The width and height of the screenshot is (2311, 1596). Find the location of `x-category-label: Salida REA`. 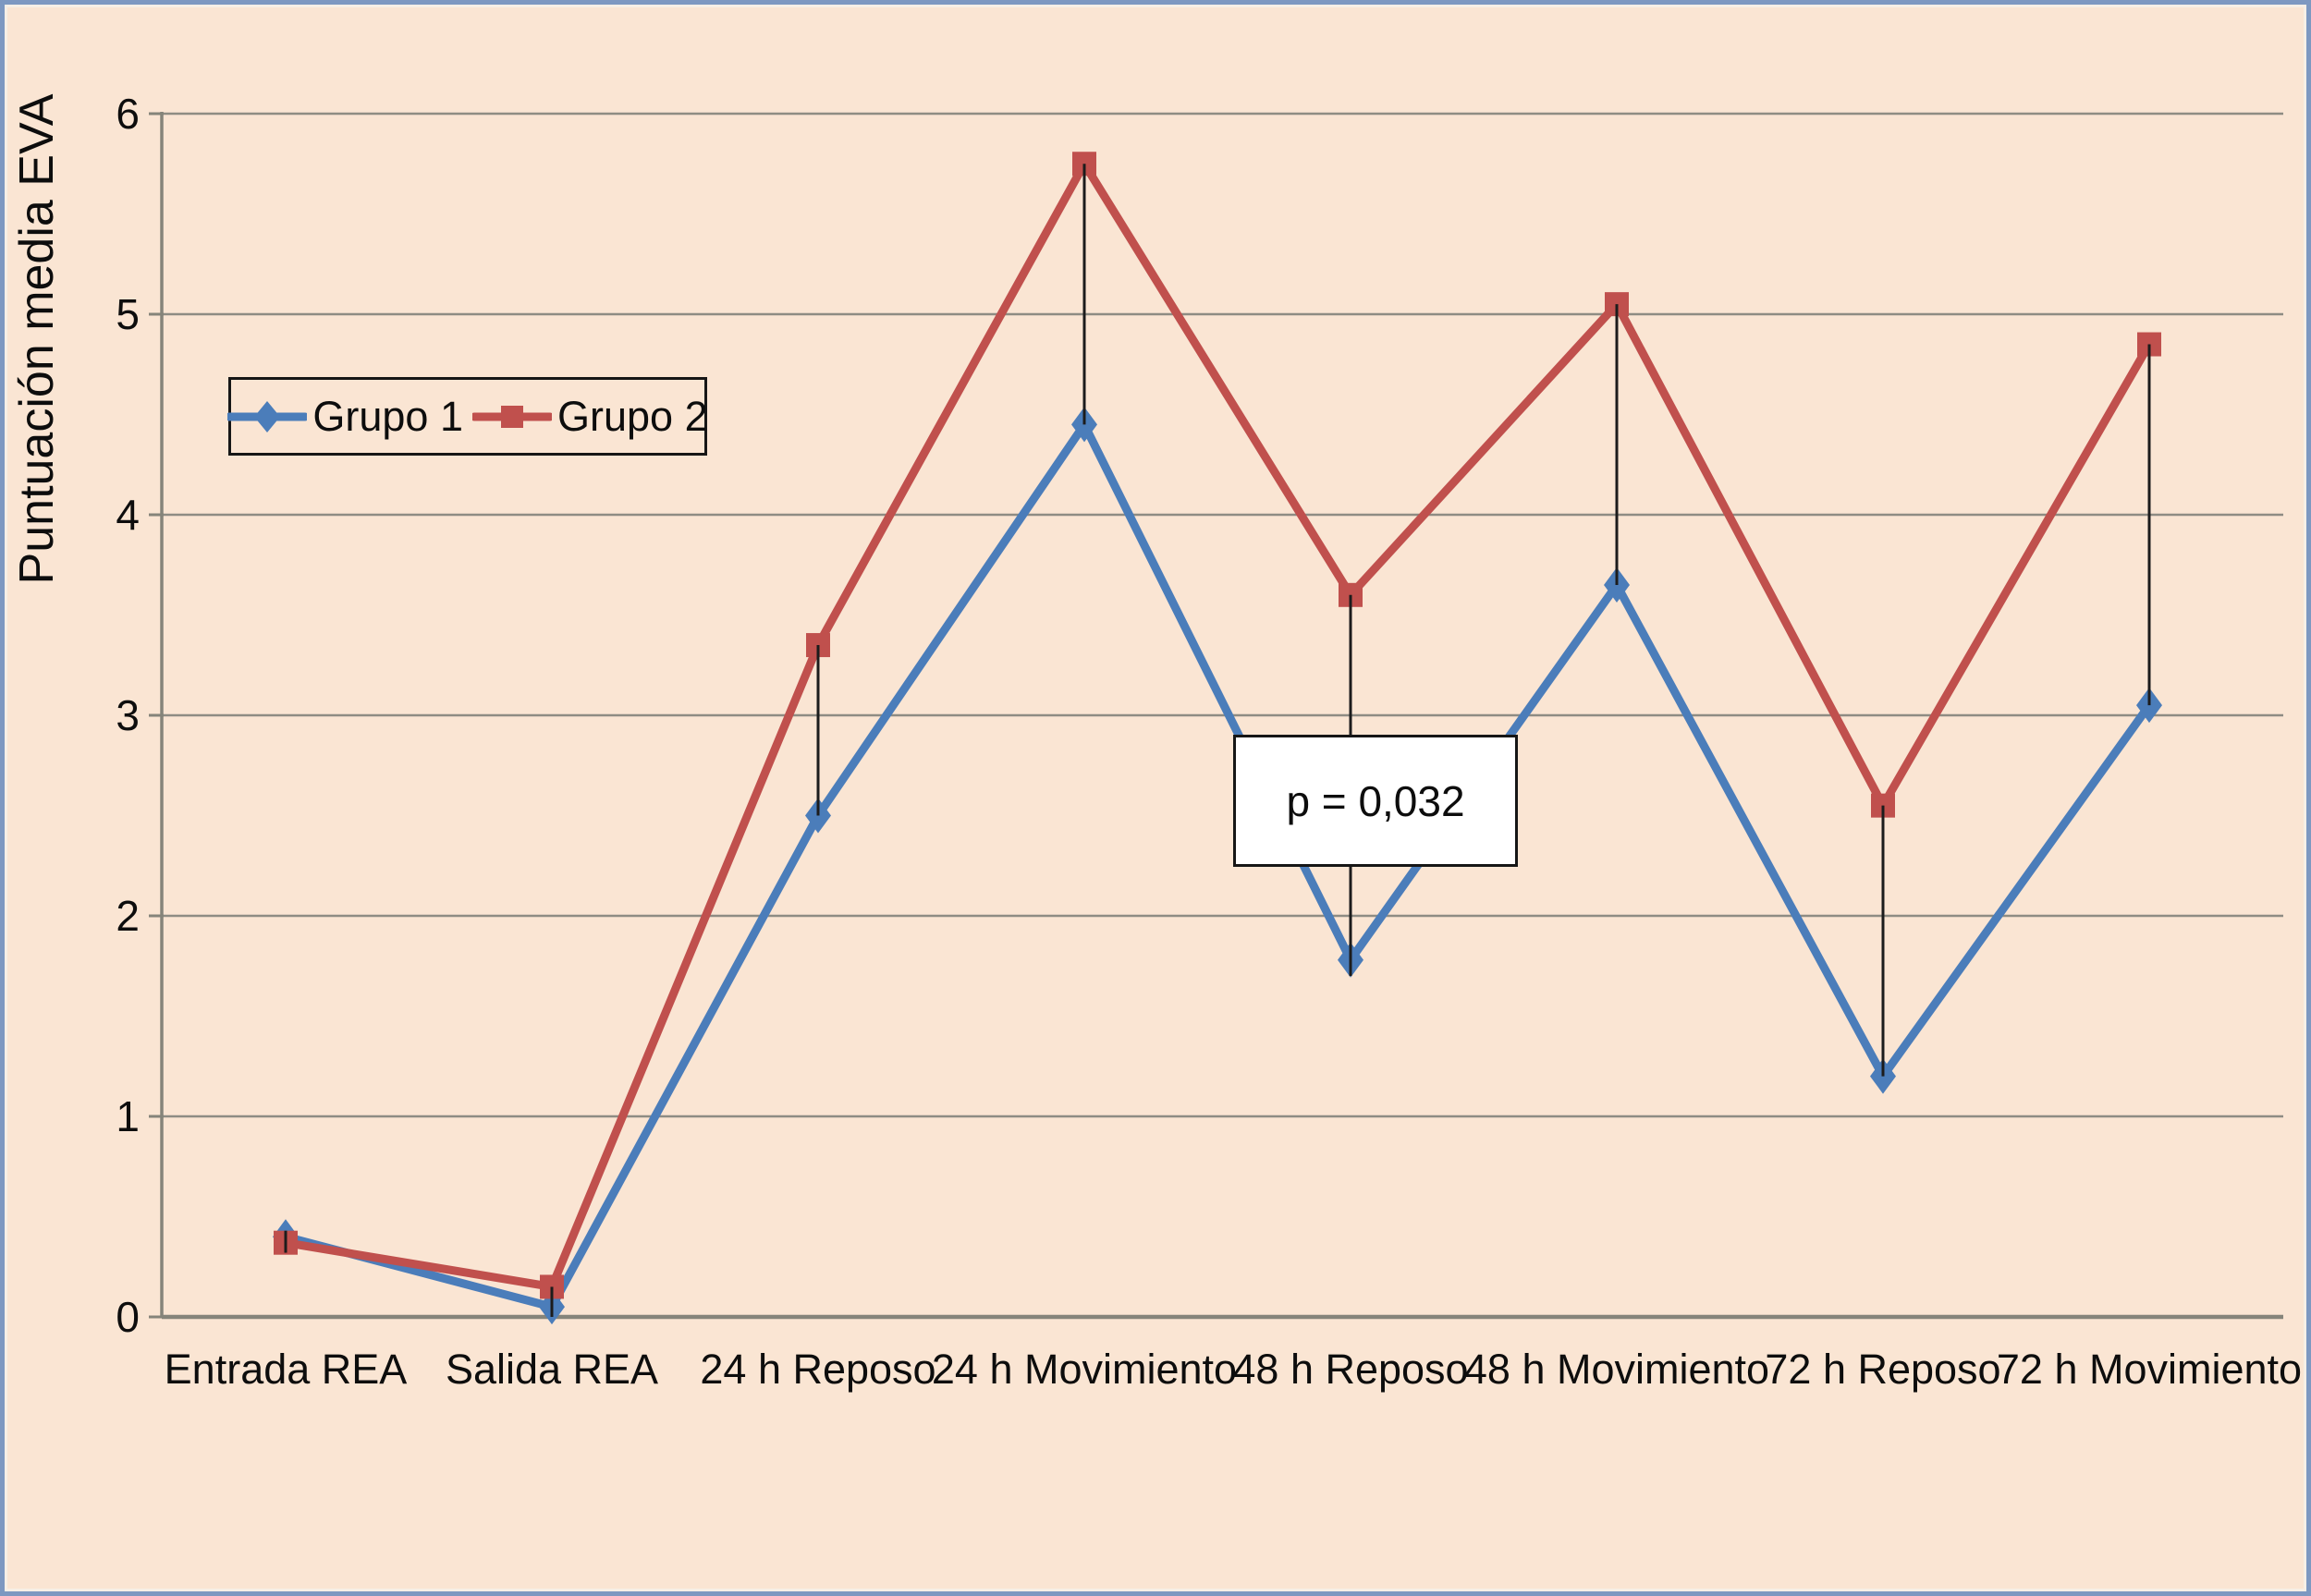

x-category-label: Salida REA is located at coordinates (552, 1369).